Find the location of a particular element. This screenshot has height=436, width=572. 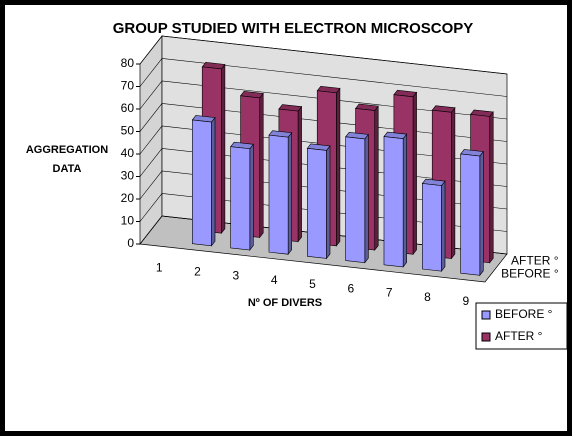

y-tick-label: 30 is located at coordinates (128, 176).